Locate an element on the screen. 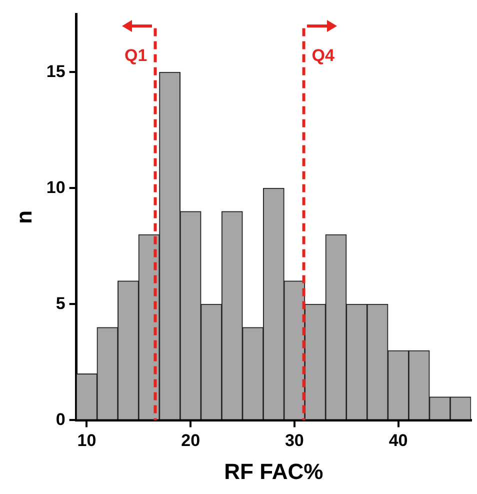 The image size is (477, 494). y-tick-label: 10 is located at coordinates (56, 187).